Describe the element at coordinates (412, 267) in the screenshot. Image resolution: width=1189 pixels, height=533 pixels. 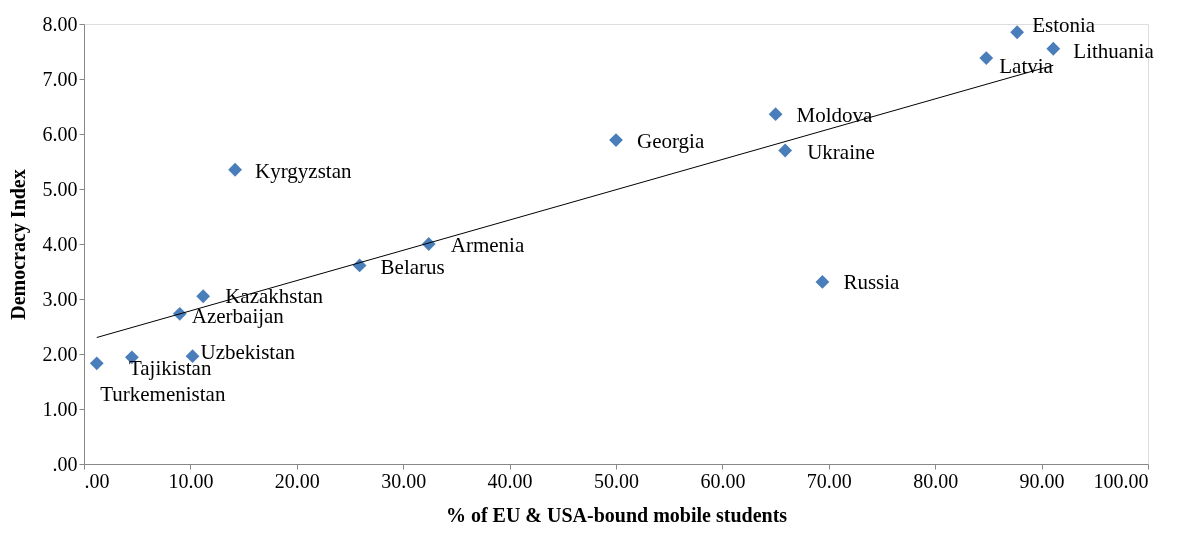
I see `annotation: Belarus` at that location.